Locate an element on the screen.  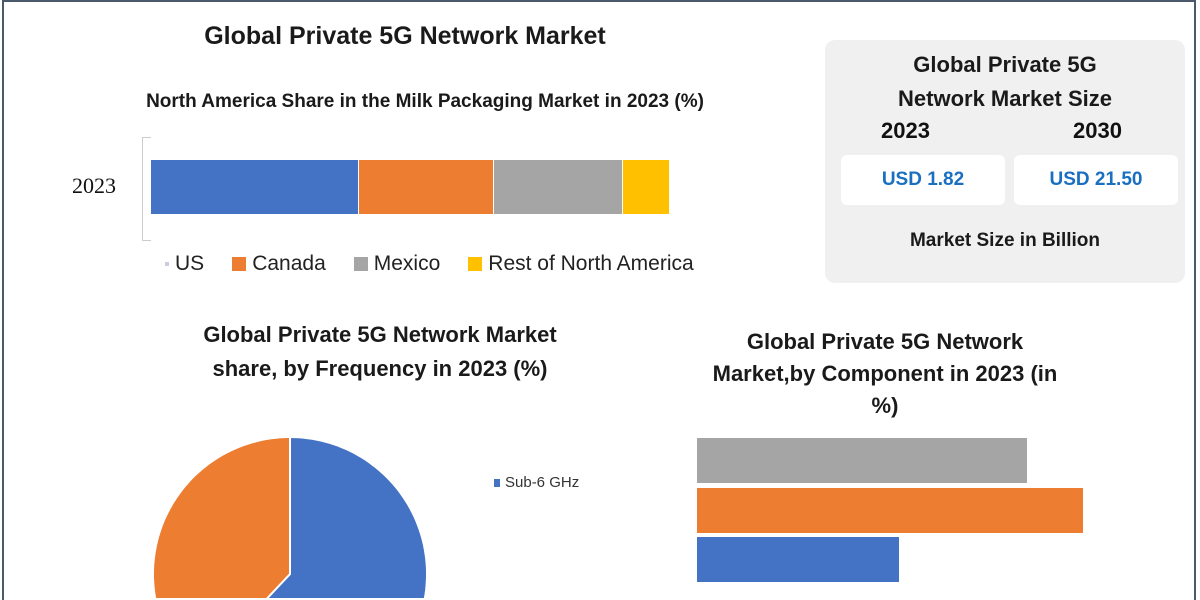
category-label: 2023 is located at coordinates (94, 185).